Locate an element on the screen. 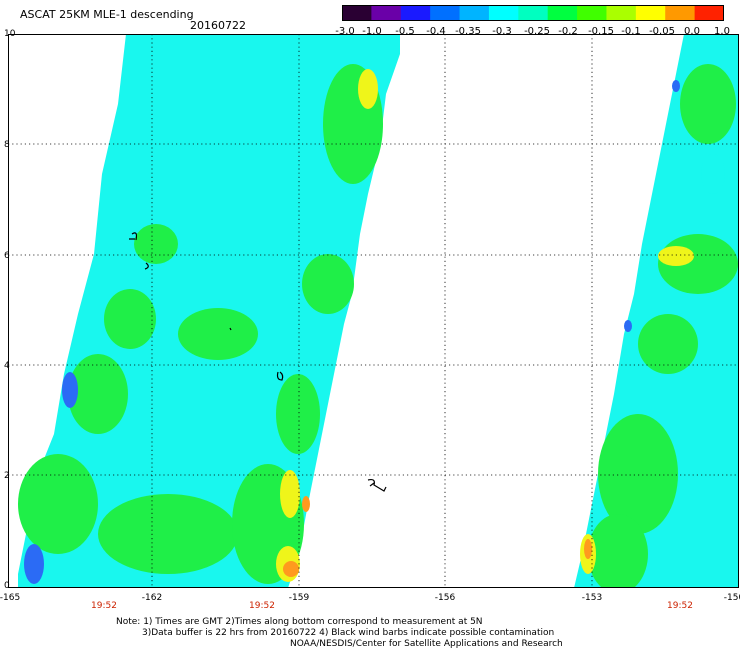 Image resolution: width=740 pixels, height=650 pixels. latitude-label: 0 is located at coordinates (7, 586).